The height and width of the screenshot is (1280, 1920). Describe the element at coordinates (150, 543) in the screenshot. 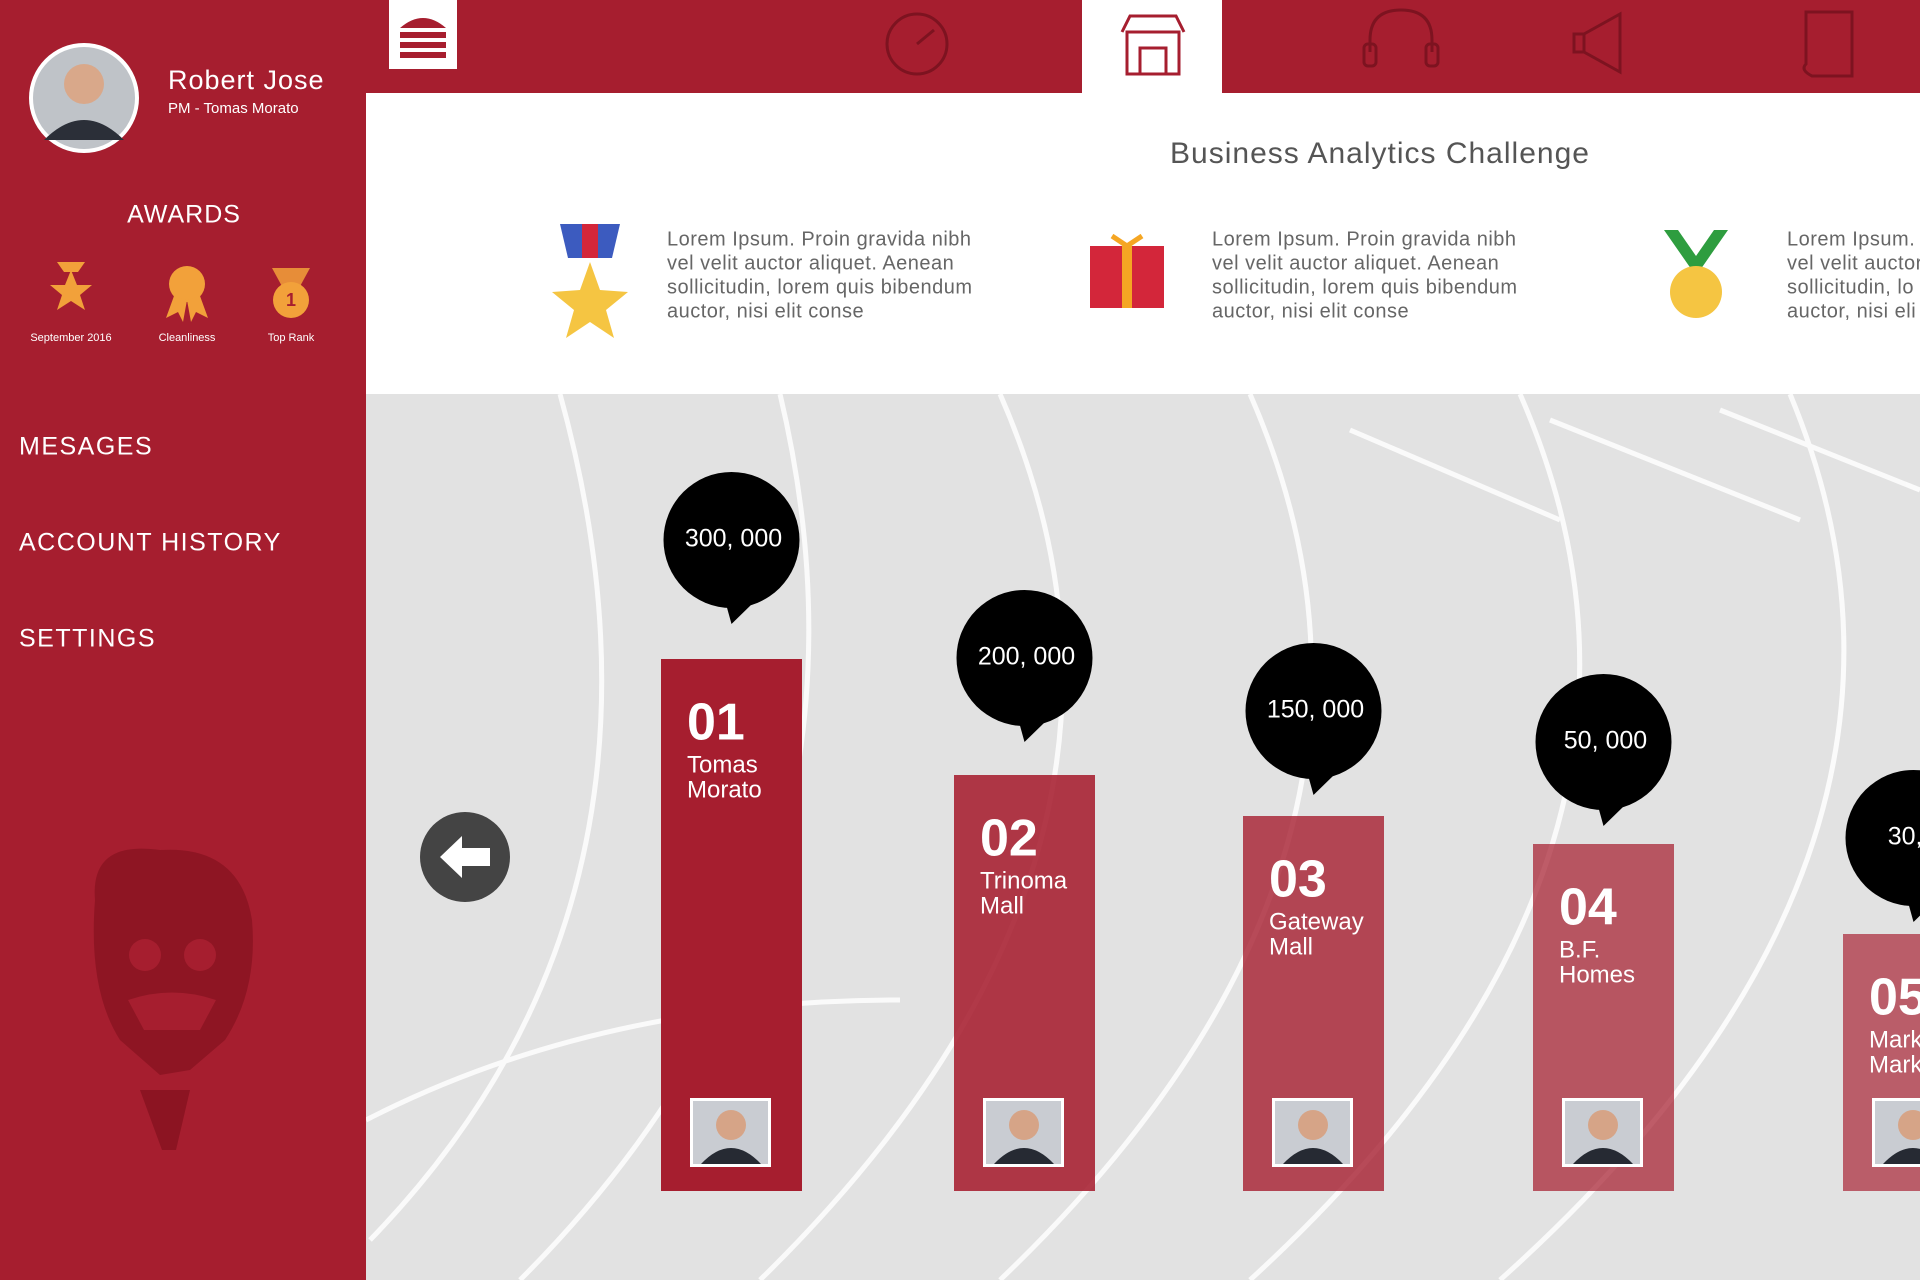

I see `menu-item: ACCOUNT HISTORY` at that location.